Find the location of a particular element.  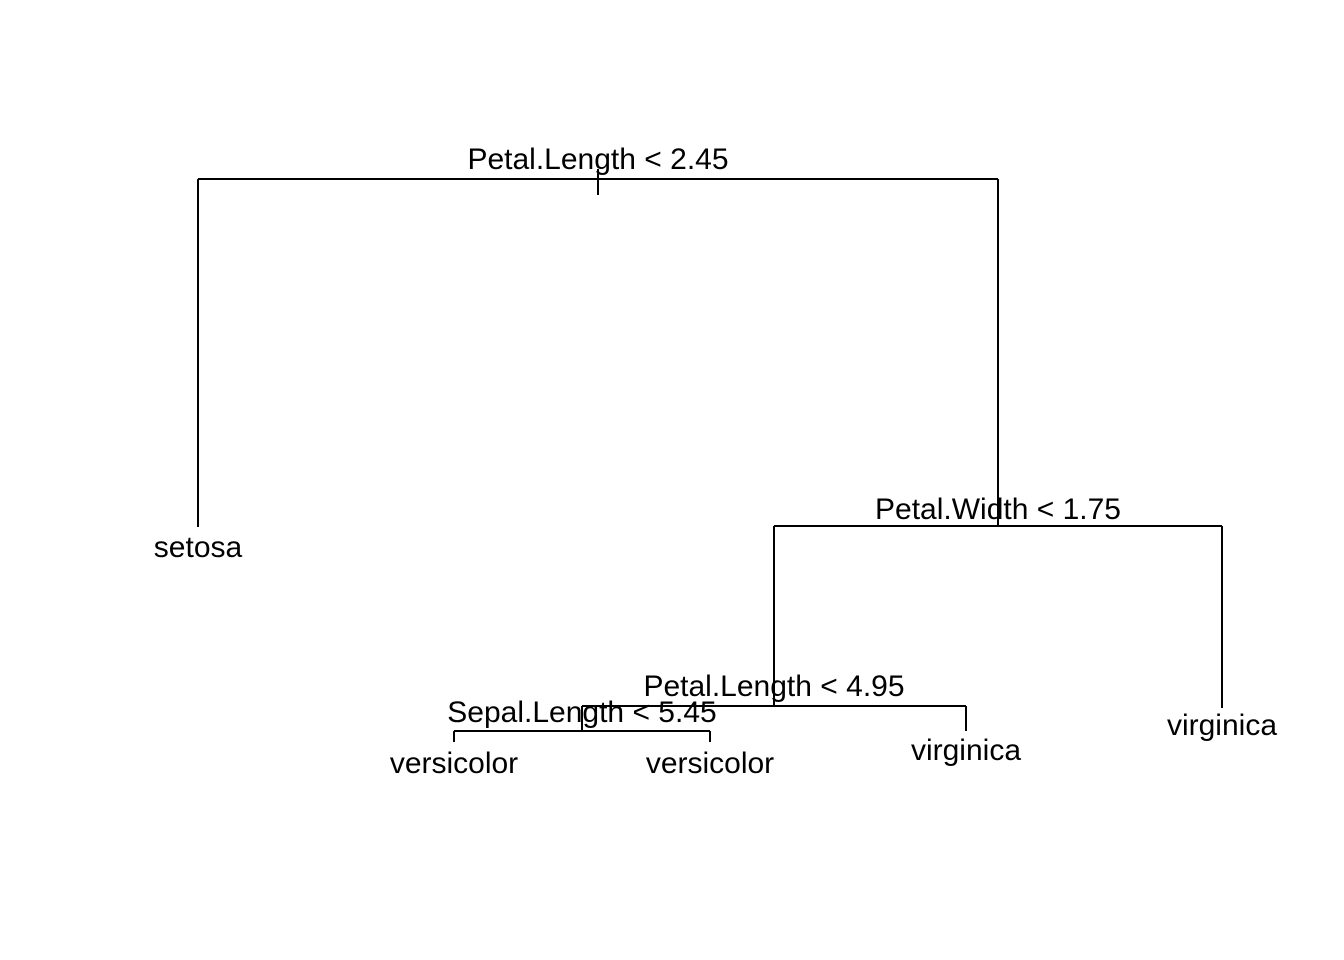

leaf-label-virginica-2: virginica is located at coordinates (1222, 725).